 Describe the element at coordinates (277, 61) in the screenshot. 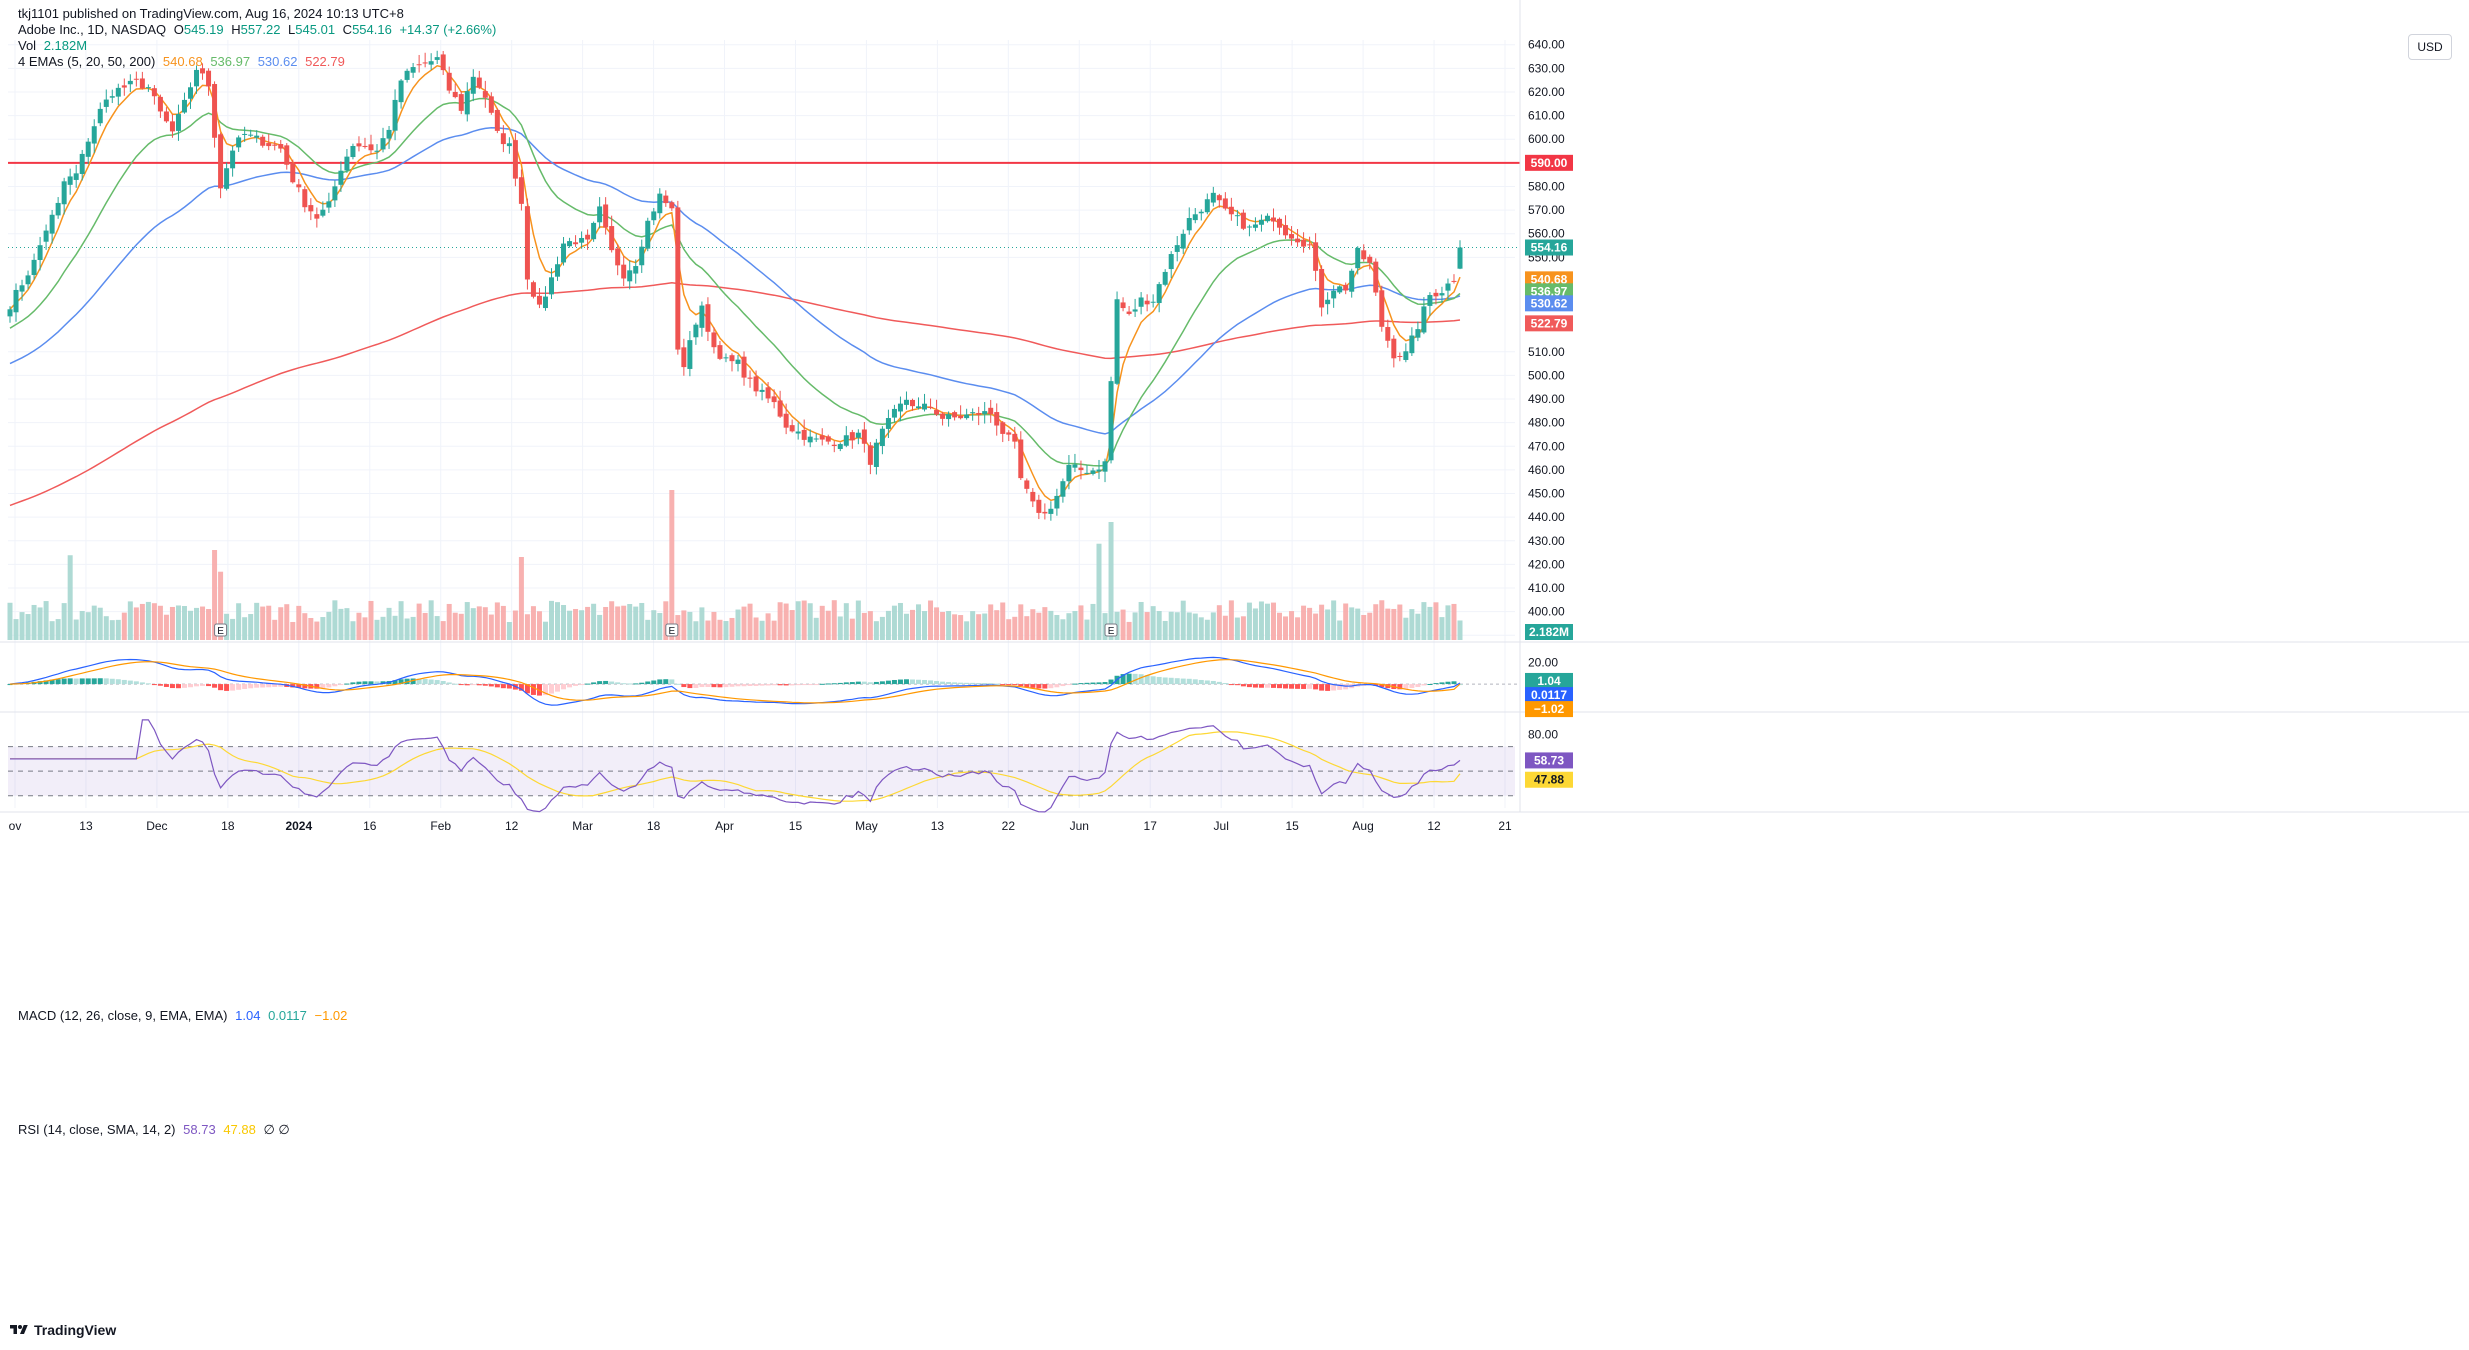

I see `ema50-value: 530.62` at that location.